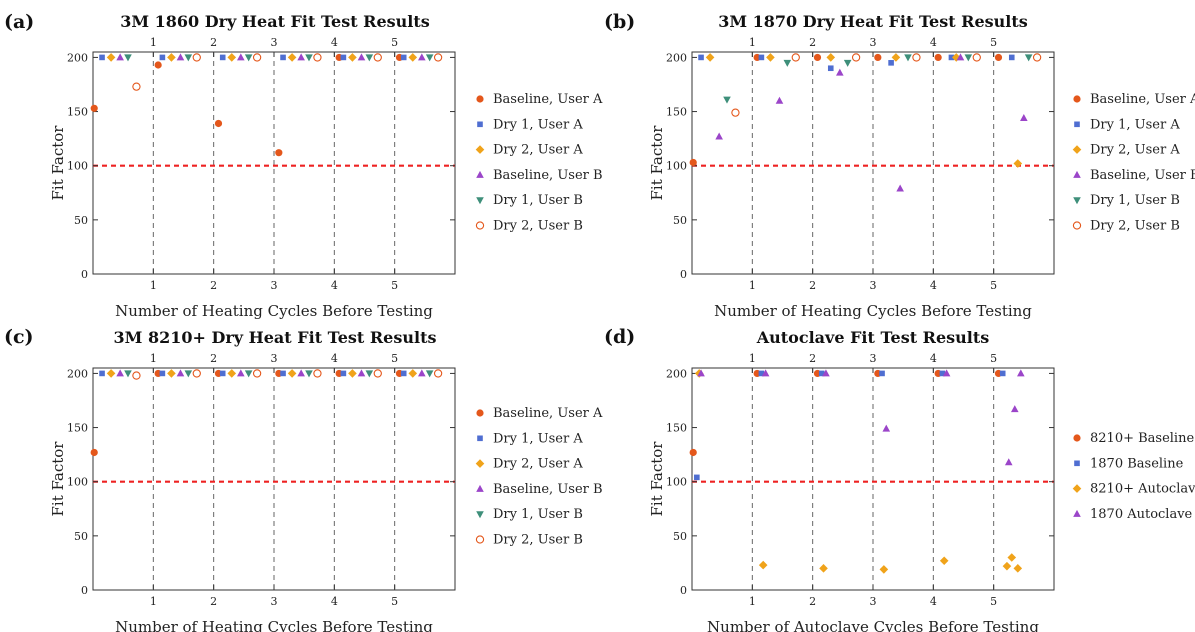 This screenshot has height=632, width=1195. What do you see at coordinates (19, 22) in the screenshot?
I see `panel-label: (a)` at bounding box center [19, 22].